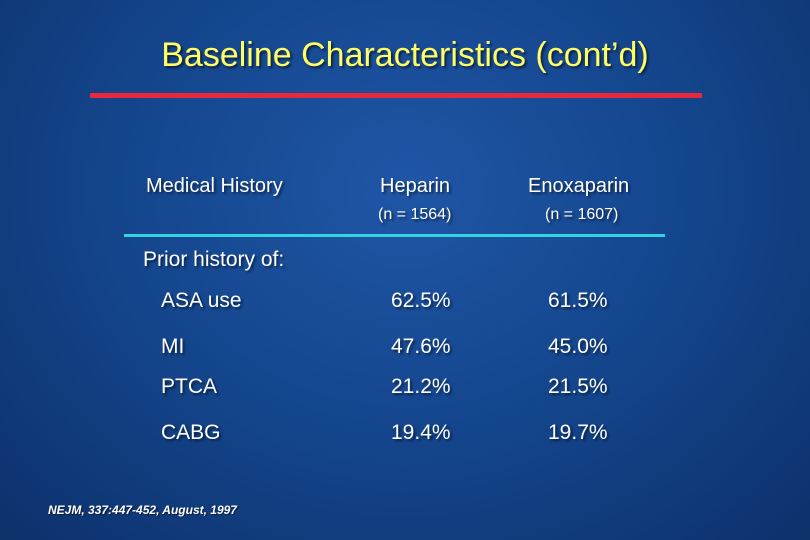 This screenshot has width=810, height=540. What do you see at coordinates (173, 346) in the screenshot?
I see `row-label: MI` at bounding box center [173, 346].